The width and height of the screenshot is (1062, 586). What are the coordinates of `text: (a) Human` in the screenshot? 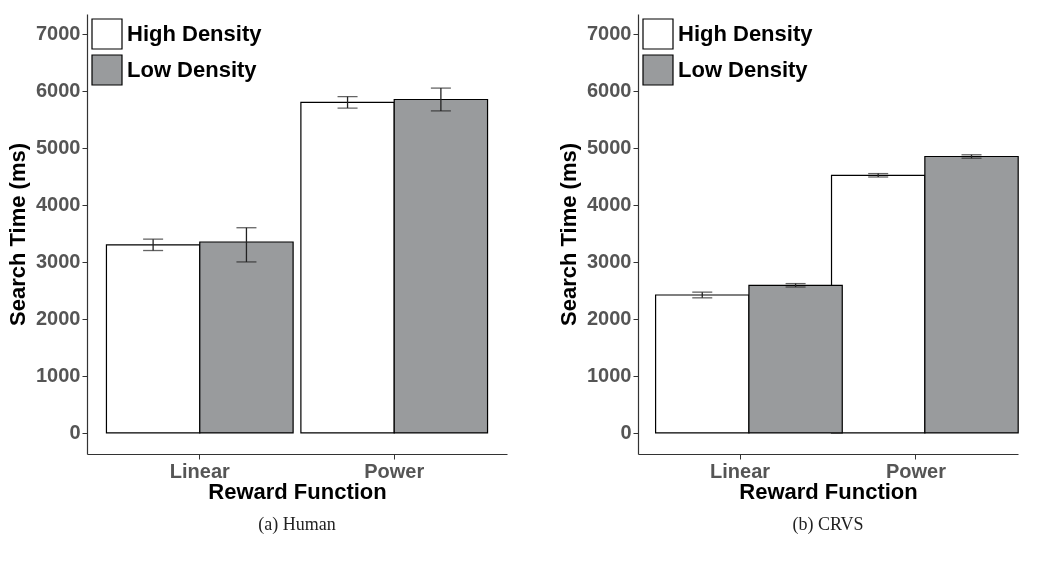 It's located at (297, 524).